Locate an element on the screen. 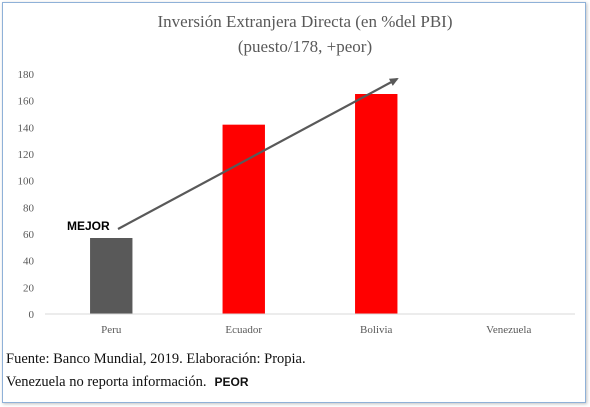  y-axis-ticks: 0 20 40 60 80 100 120 140 160 180 is located at coordinates (26, 195).